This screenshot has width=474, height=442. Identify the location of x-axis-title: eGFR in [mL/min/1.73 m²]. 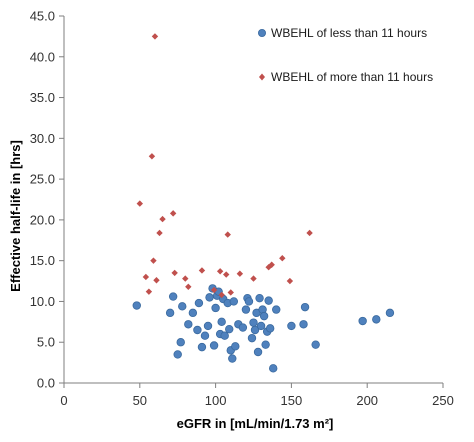
(255, 423).